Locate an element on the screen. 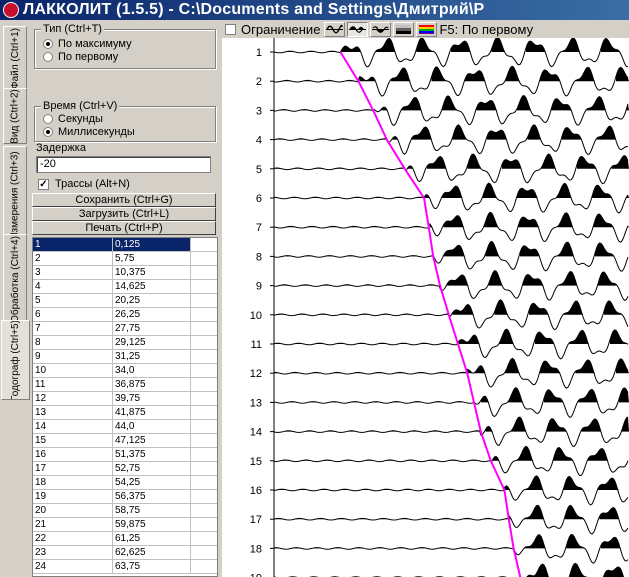  table-row: 8 29,125 is located at coordinates (125, 343).